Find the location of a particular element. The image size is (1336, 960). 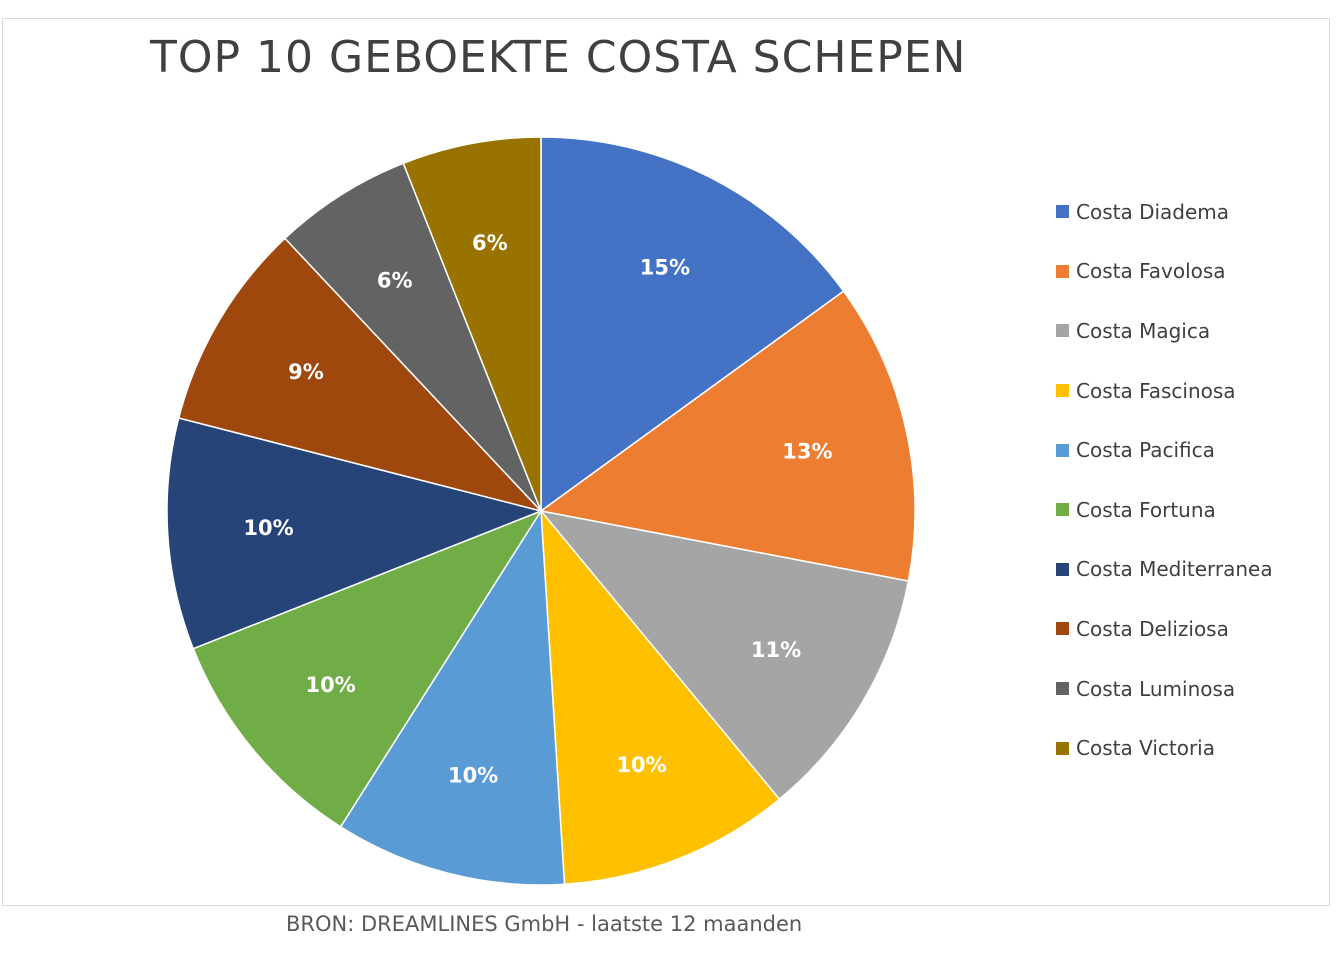

legend-item-9: Costa Luminosa is located at coordinates (1164, 689).